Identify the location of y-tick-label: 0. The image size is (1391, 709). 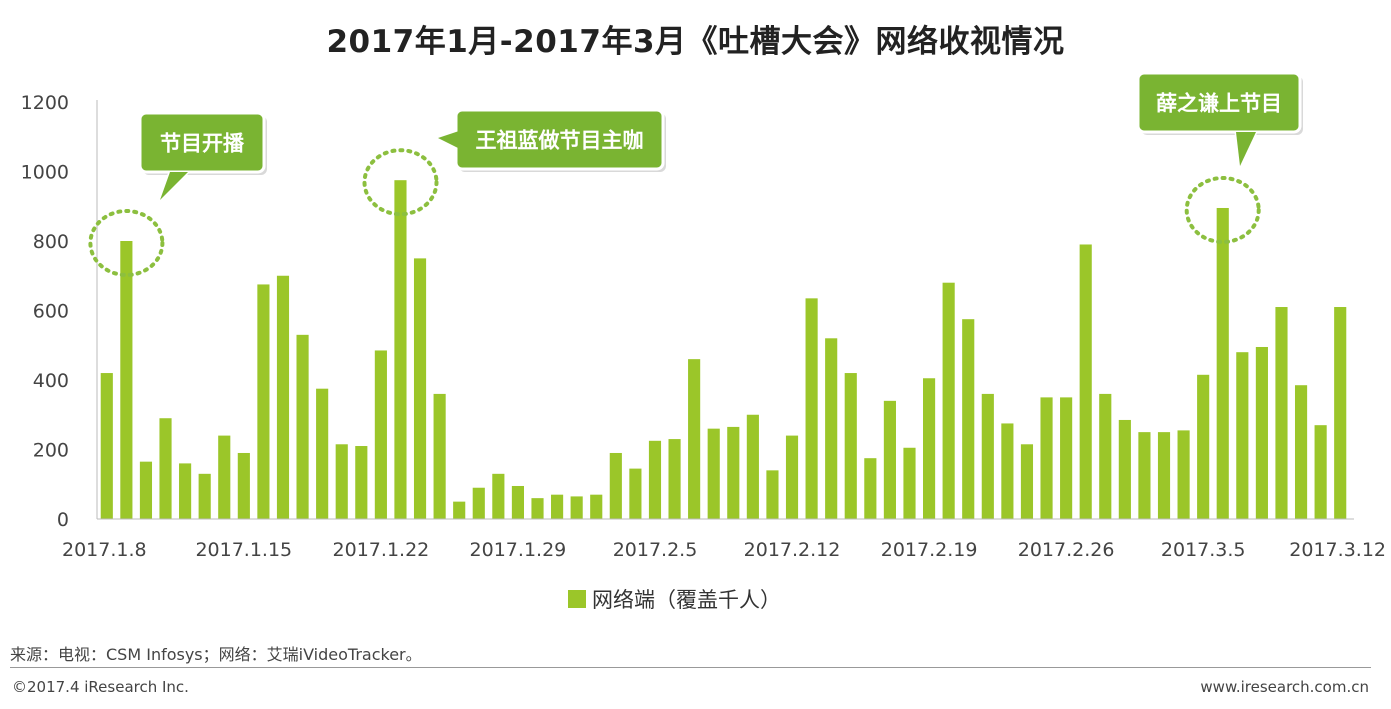
(63, 520).